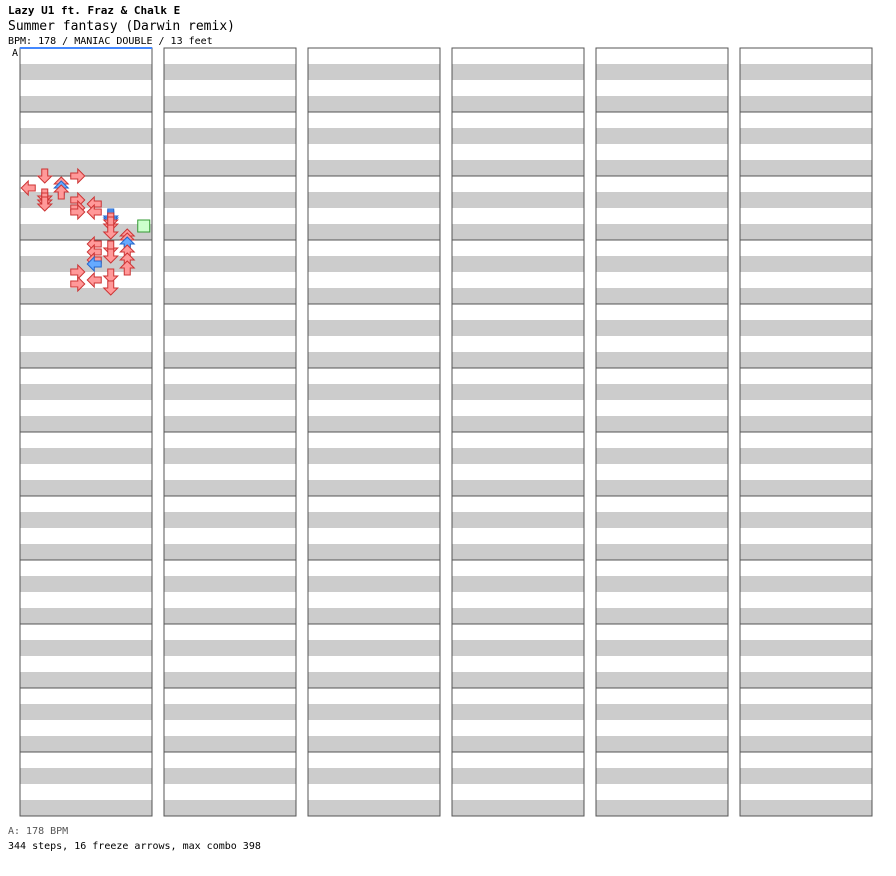  I want to click on chart-meta: BPM: 178 / MANIAC DOUBLE / 13 feet, so click(110, 41).